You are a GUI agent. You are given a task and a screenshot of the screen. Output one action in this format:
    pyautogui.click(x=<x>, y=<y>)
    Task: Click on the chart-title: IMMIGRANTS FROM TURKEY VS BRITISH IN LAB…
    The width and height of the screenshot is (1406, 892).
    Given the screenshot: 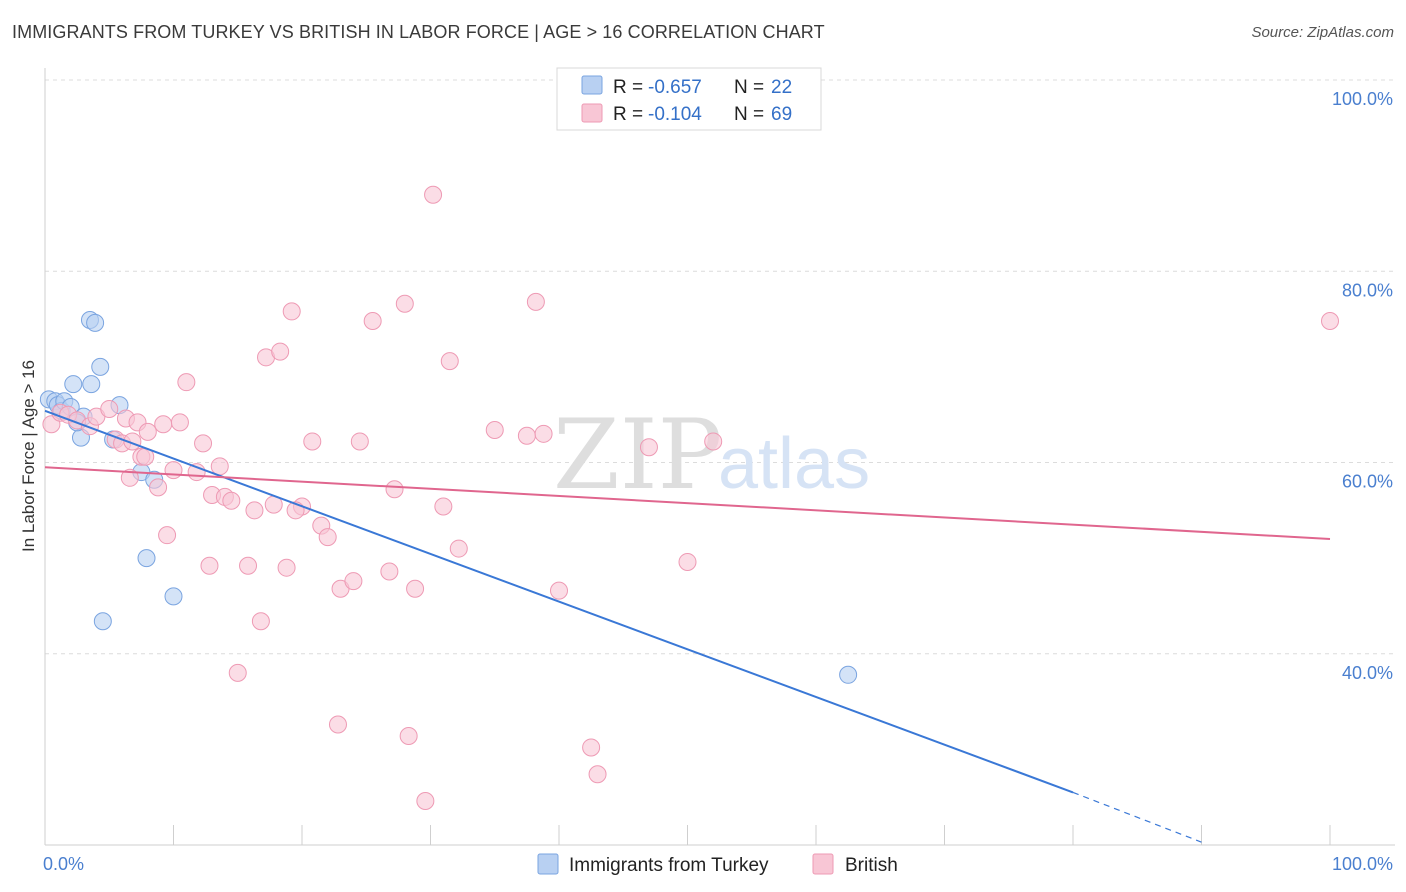 What is the action you would take?
    pyautogui.click(x=418, y=32)
    